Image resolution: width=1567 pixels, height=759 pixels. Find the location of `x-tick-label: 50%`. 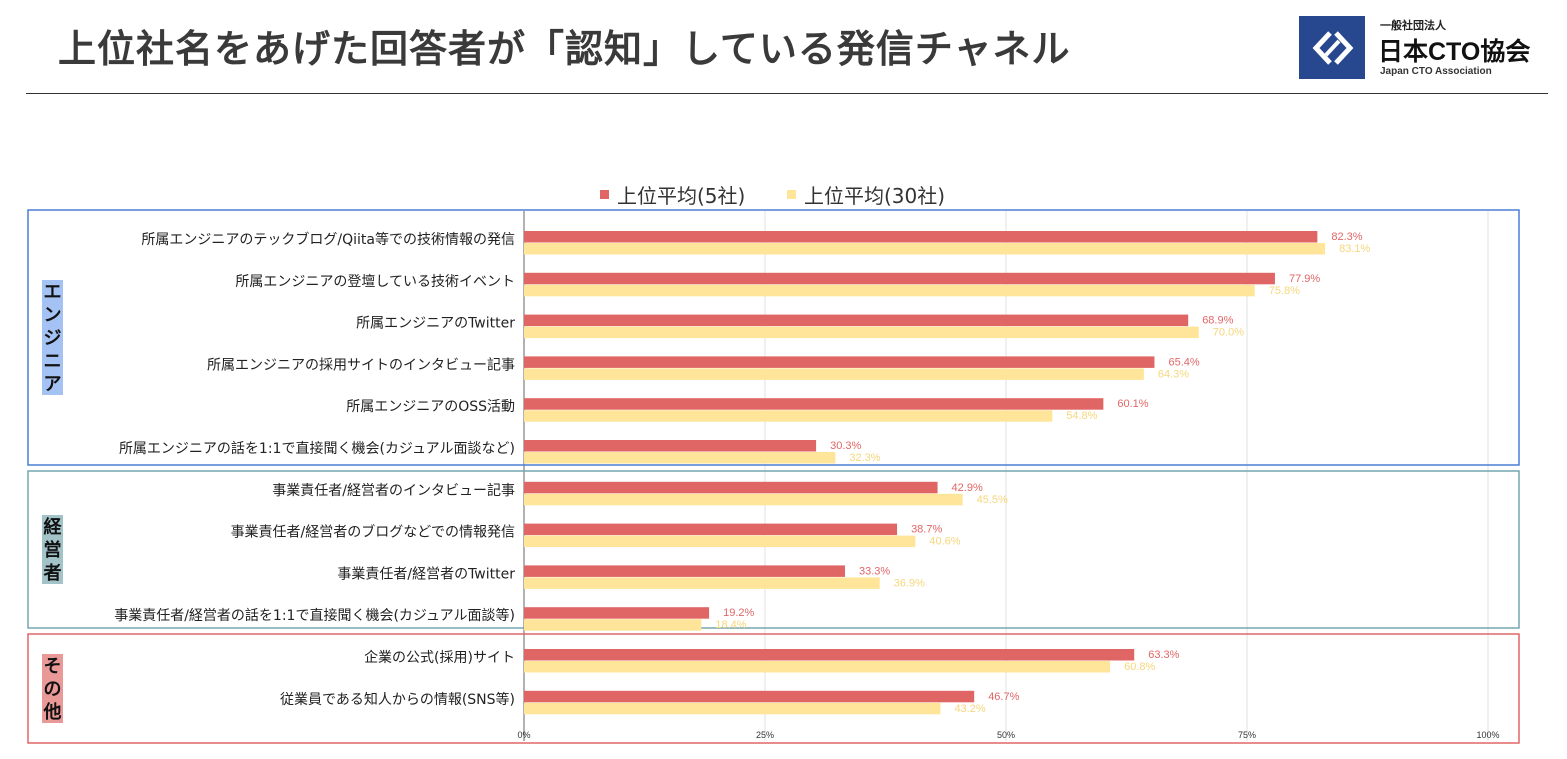

x-tick-label: 50% is located at coordinates (1006, 735).